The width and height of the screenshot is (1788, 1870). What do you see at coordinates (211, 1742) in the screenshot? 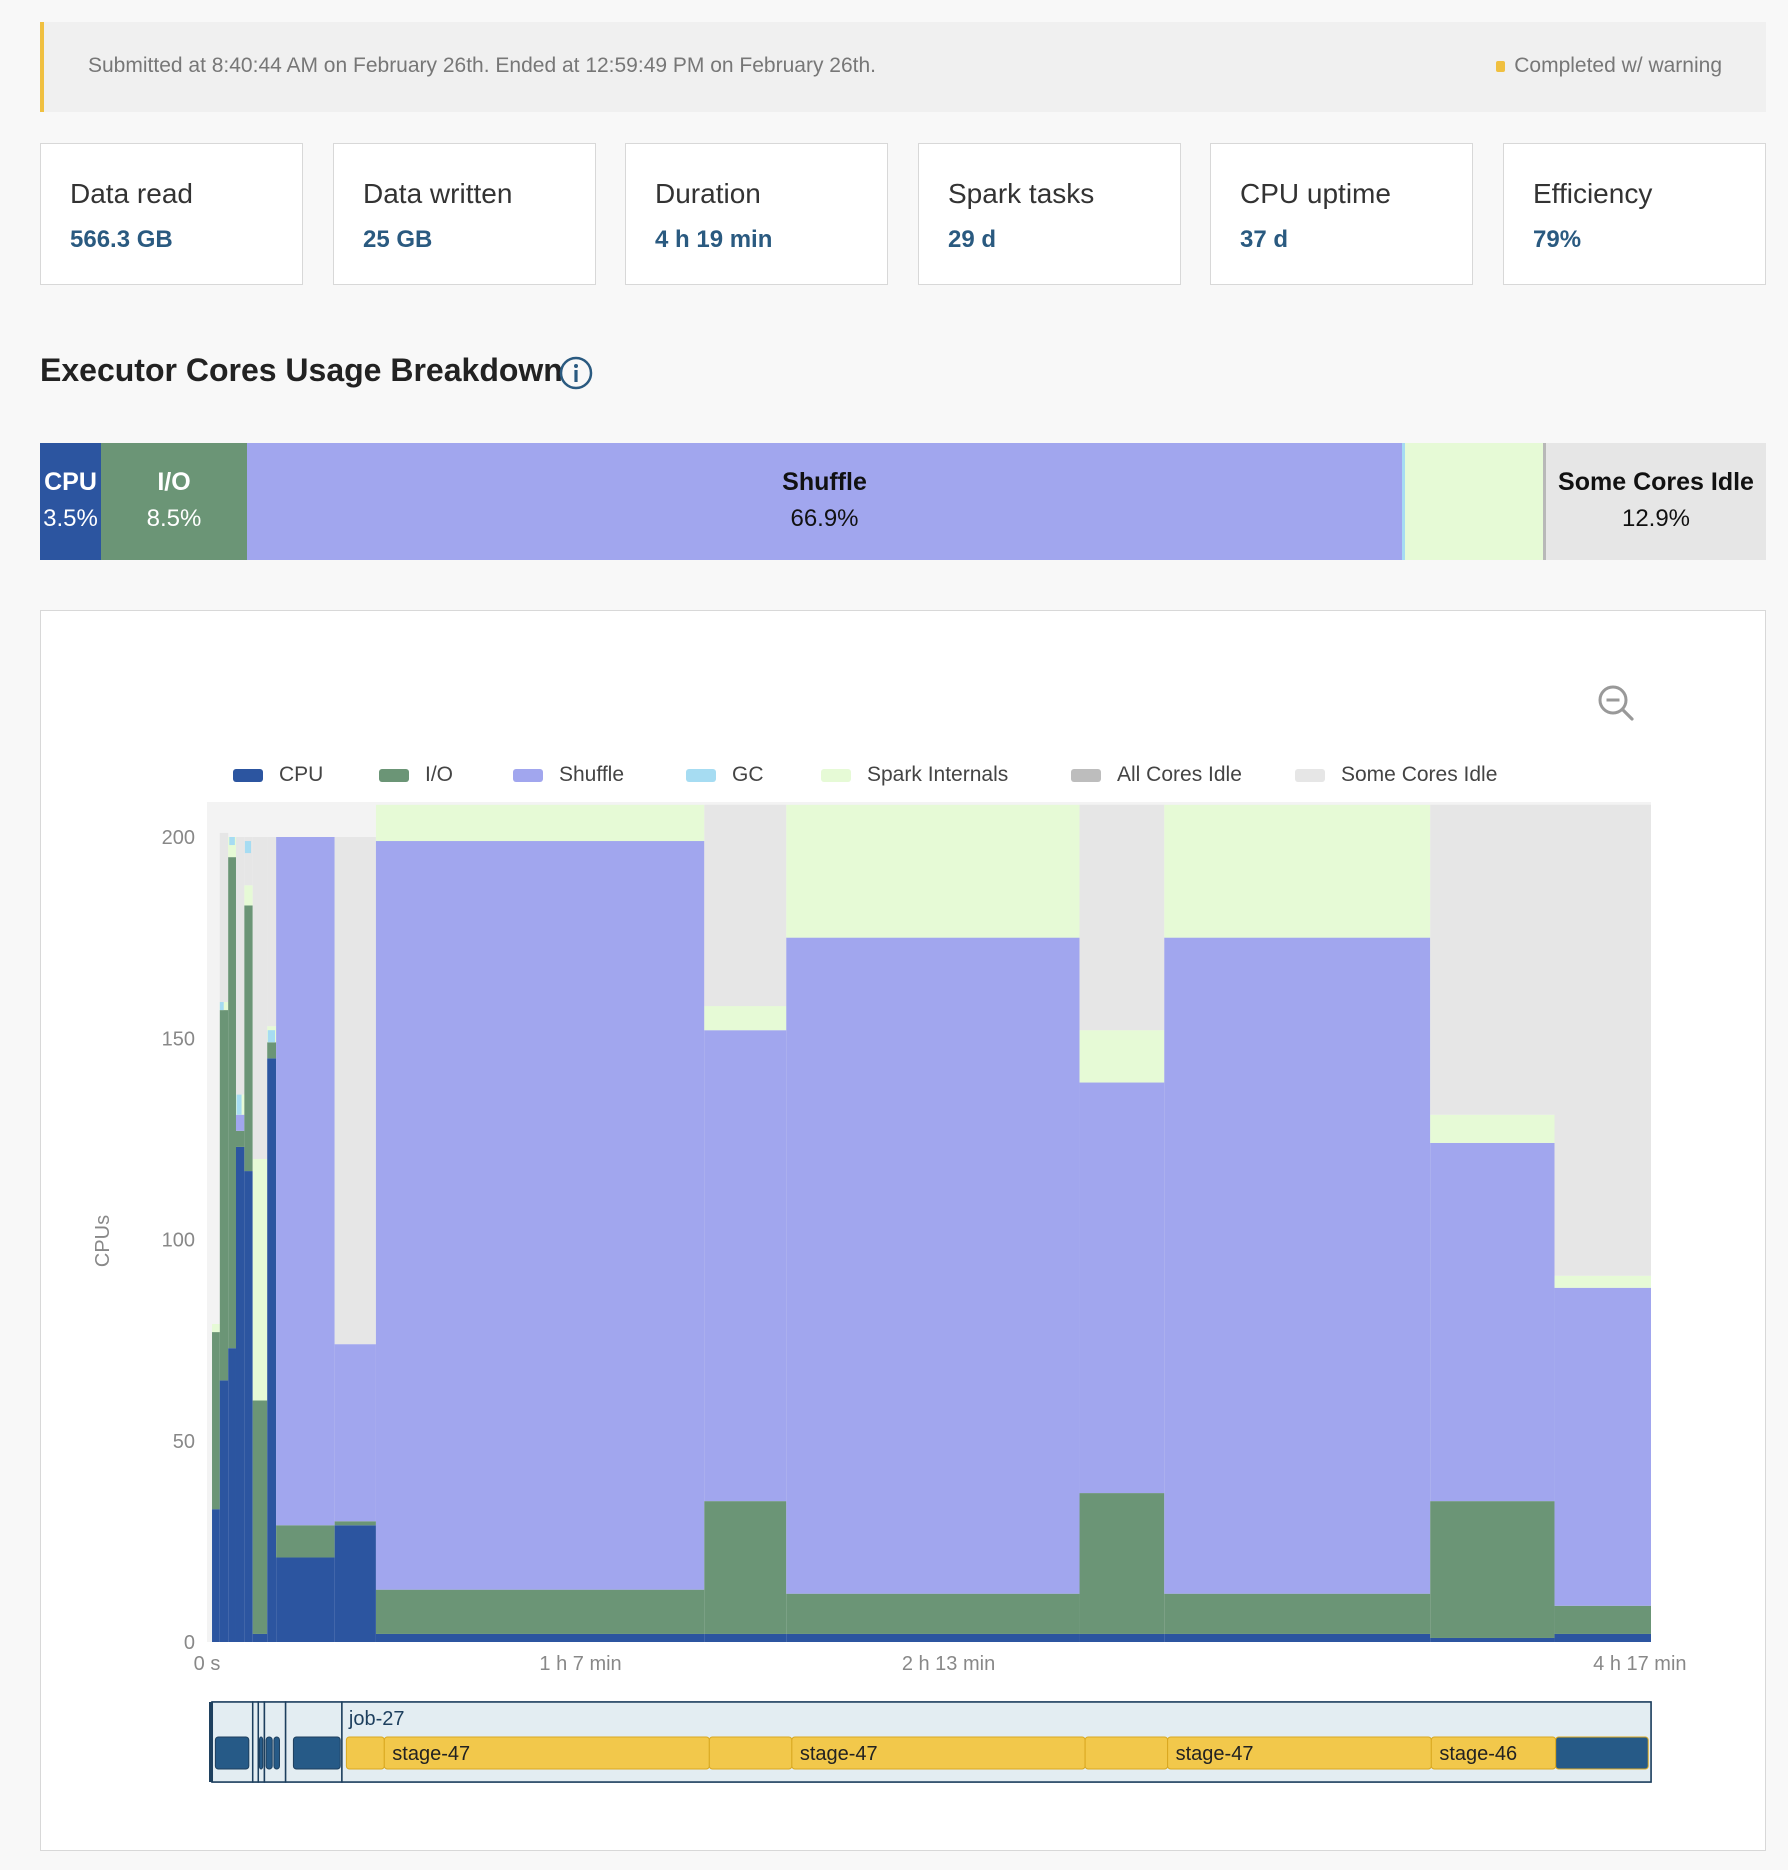
I see `track-start-marker` at bounding box center [211, 1742].